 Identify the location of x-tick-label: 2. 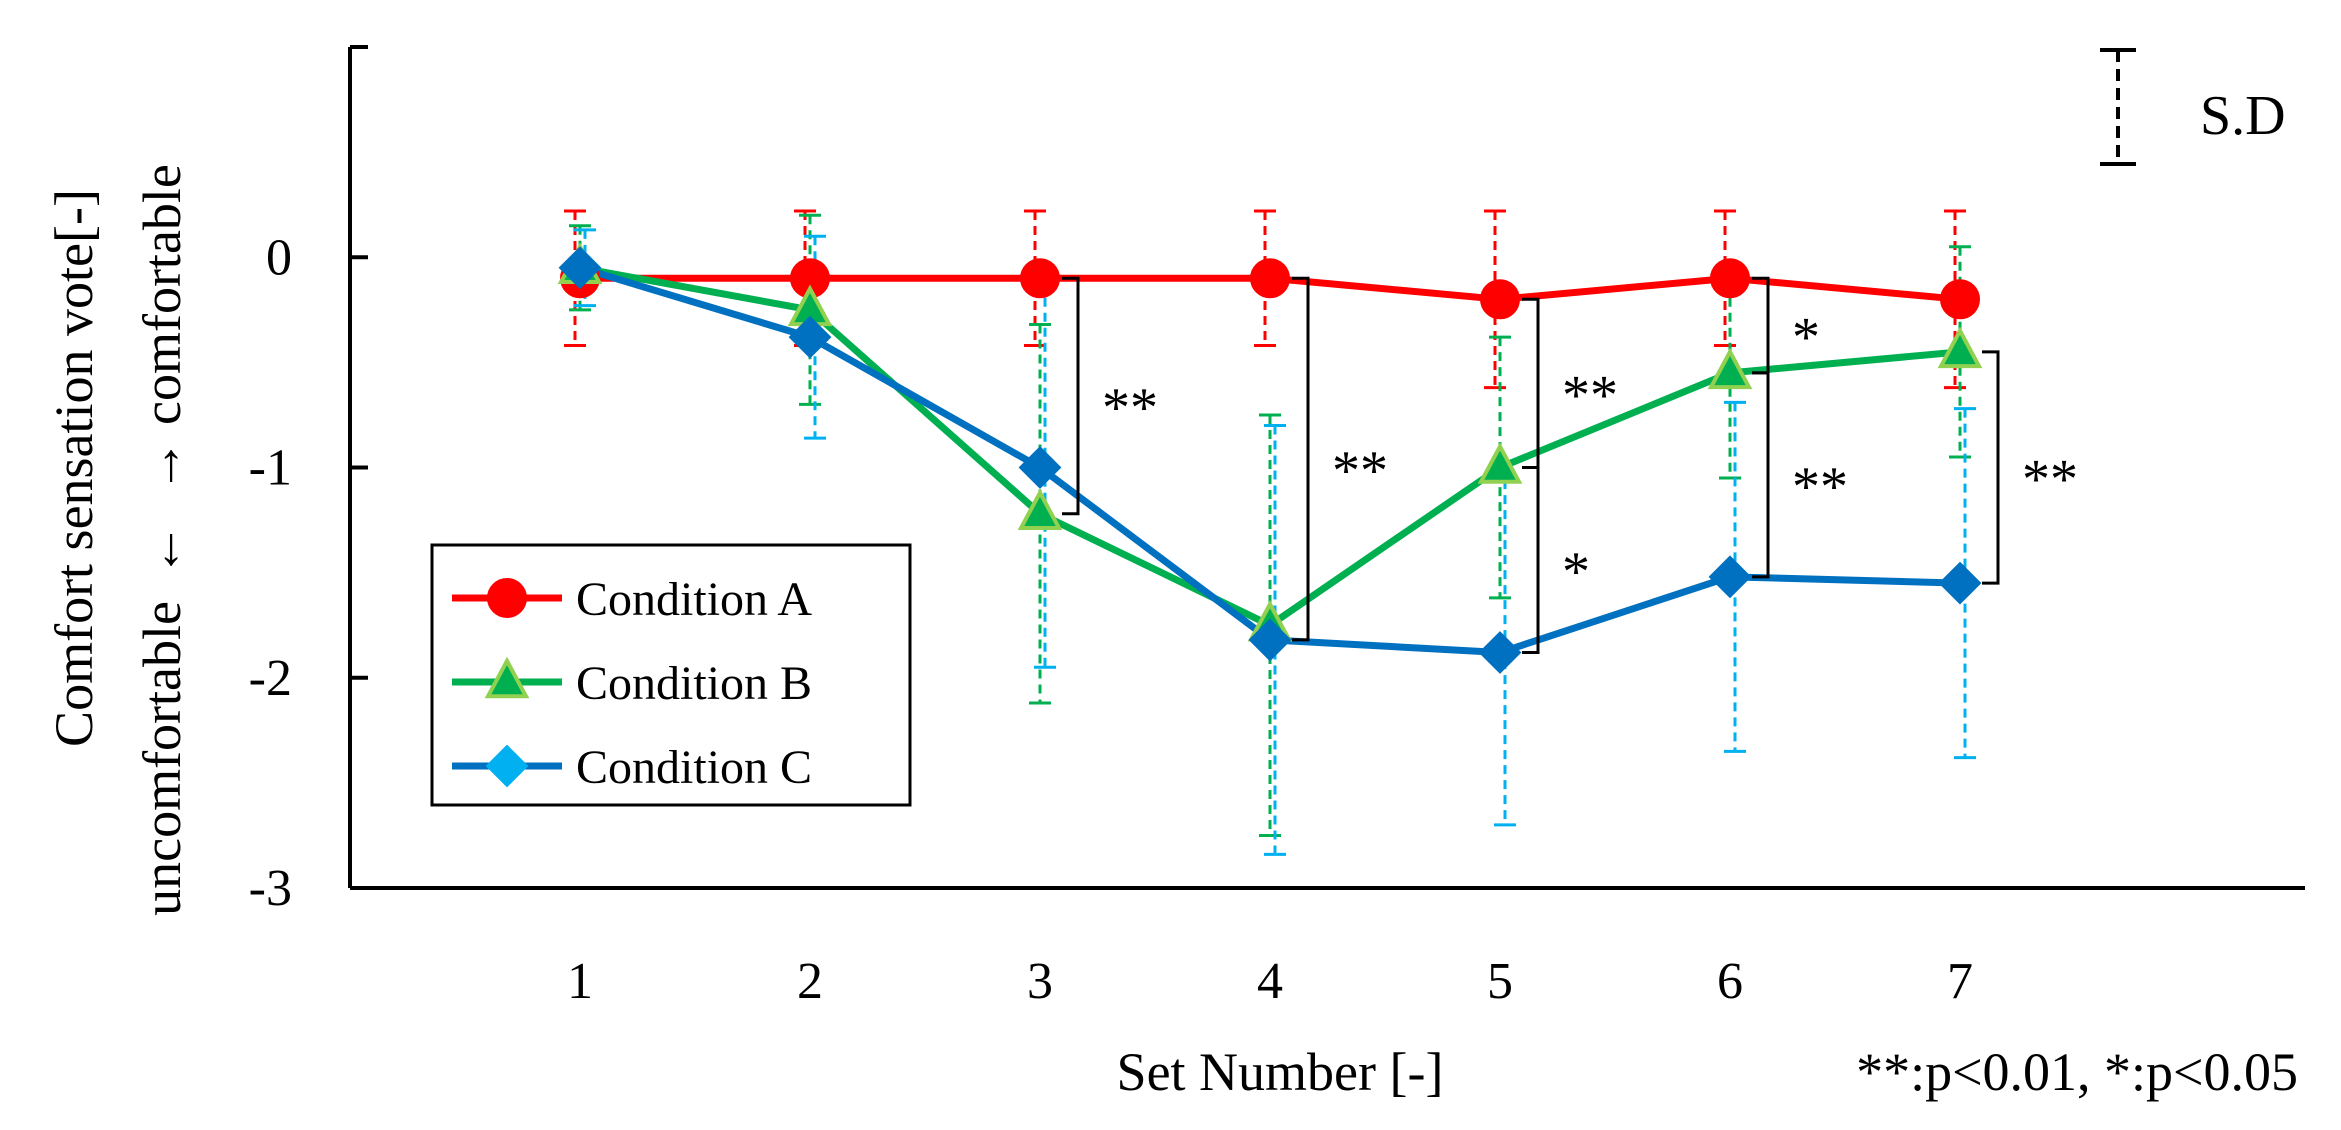
(810, 981).